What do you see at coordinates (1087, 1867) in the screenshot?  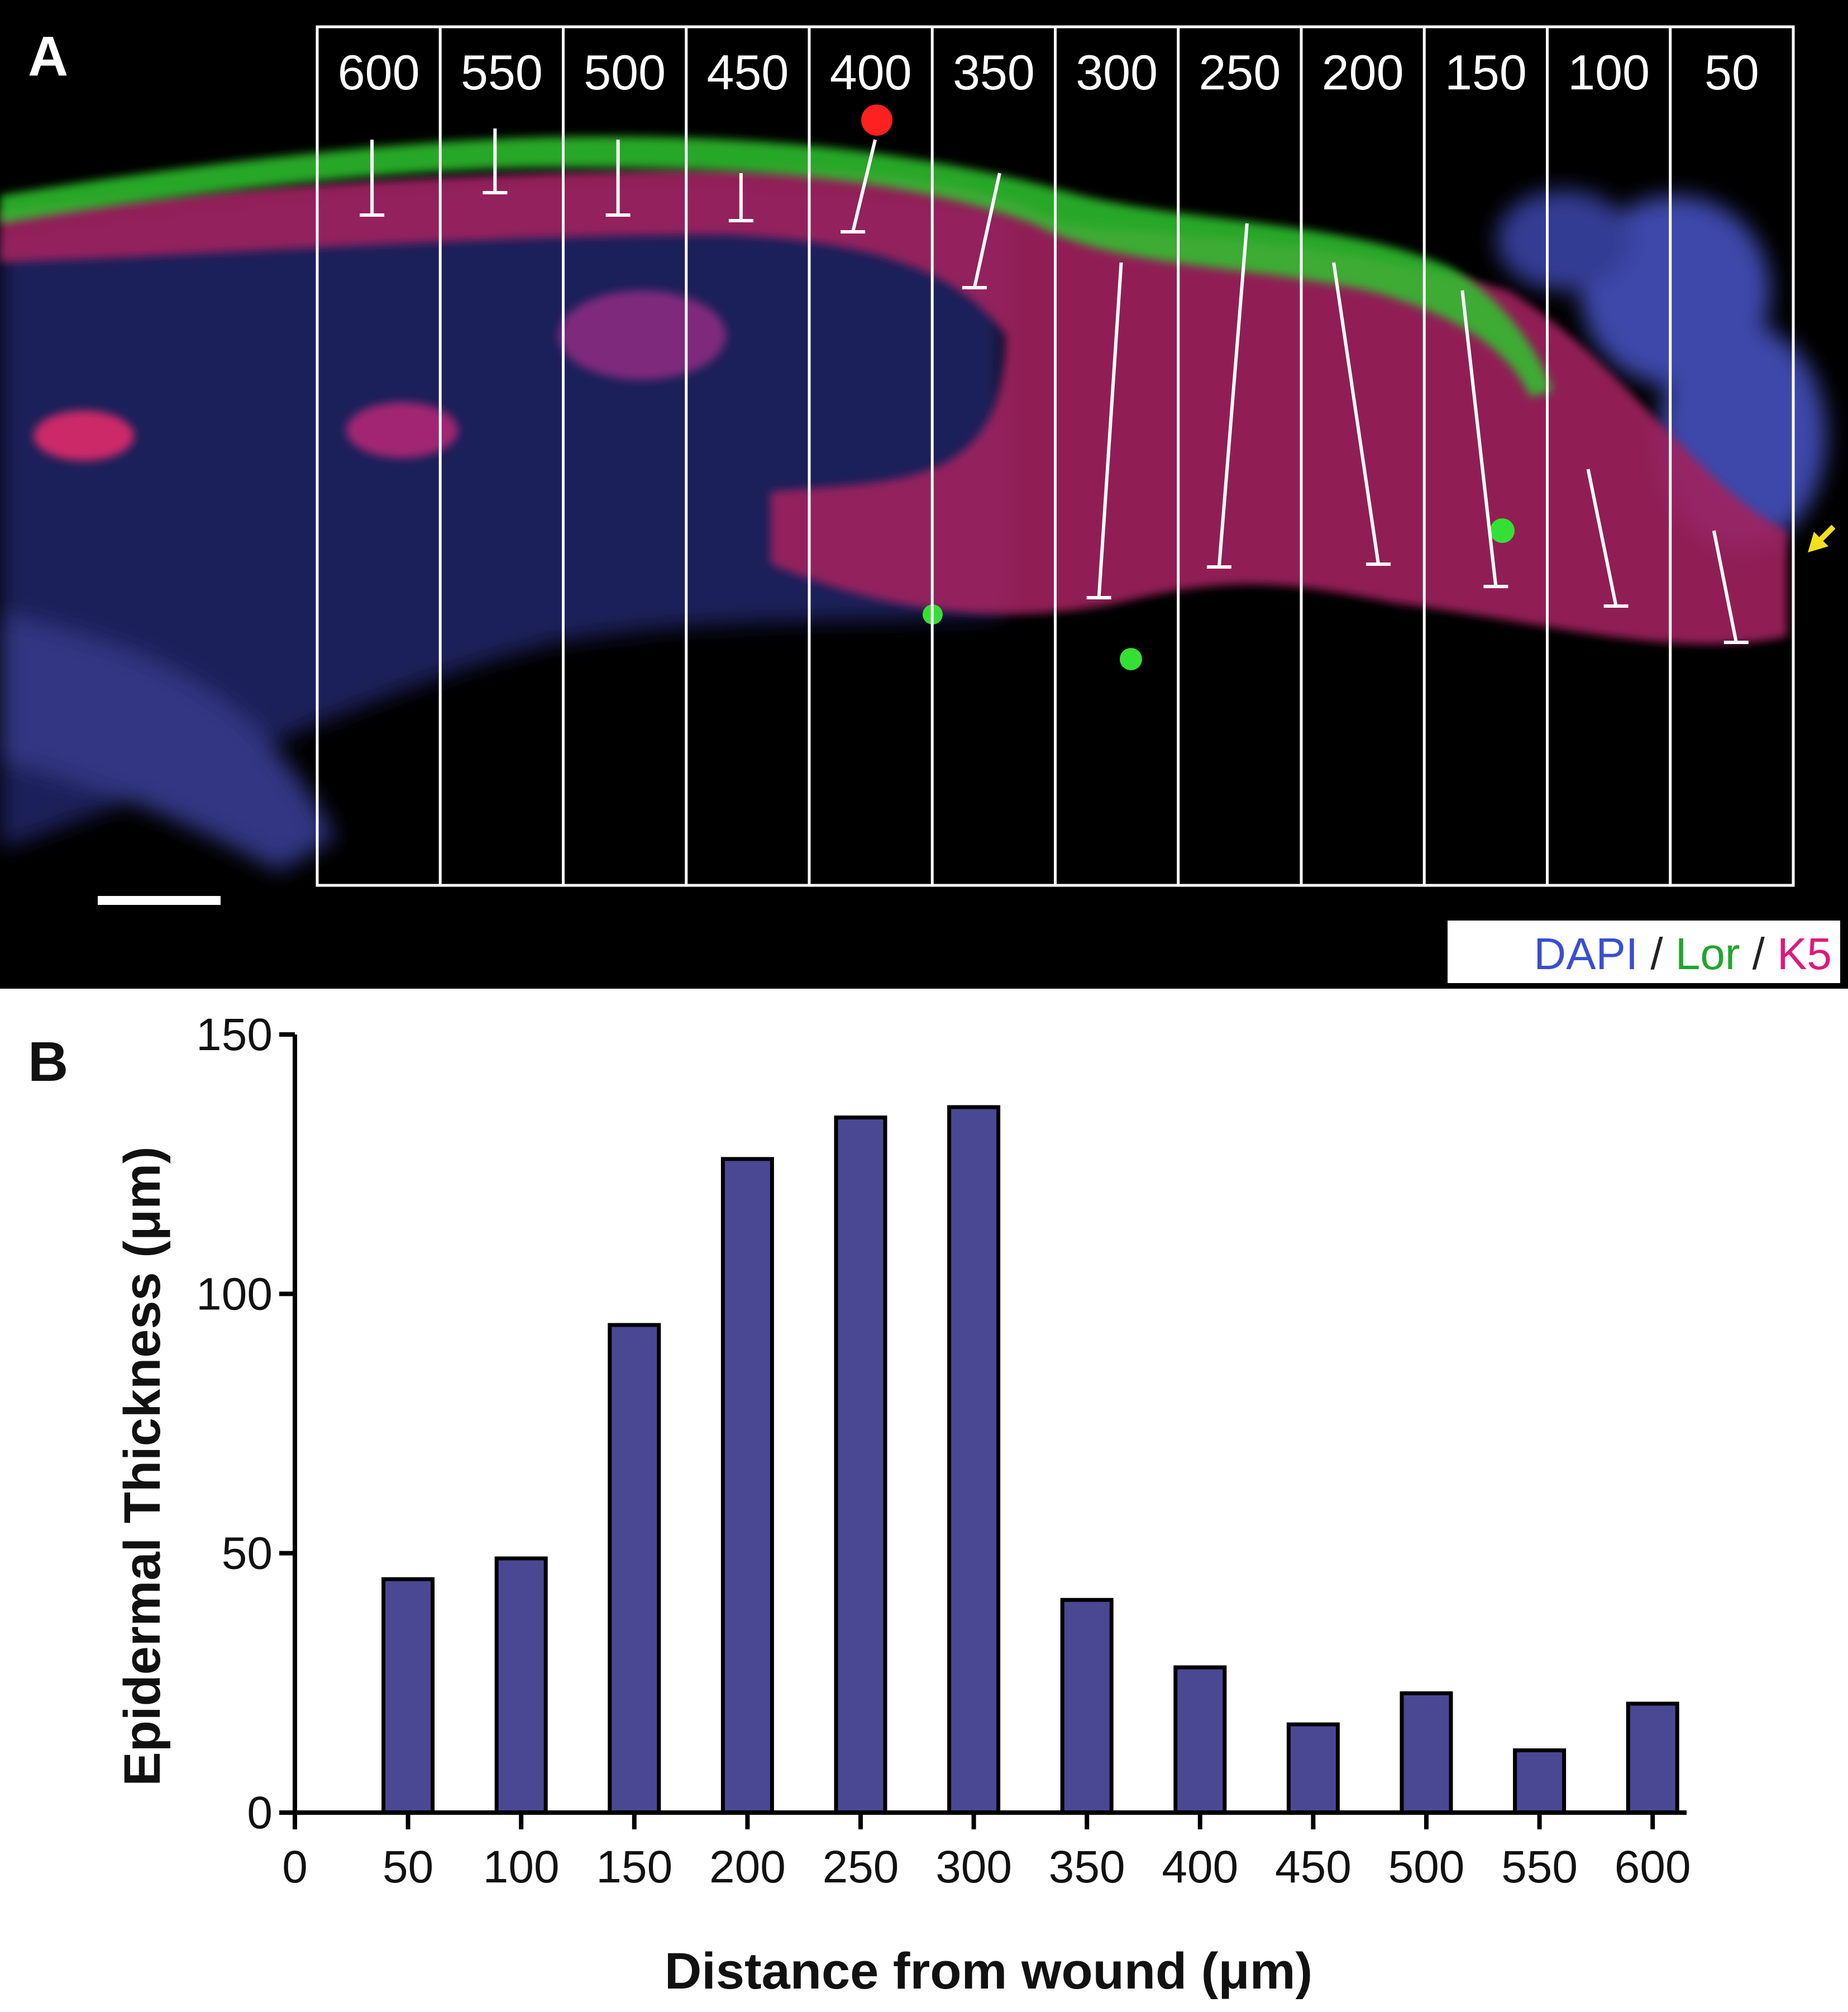 I see `x-tick-label: 350` at bounding box center [1087, 1867].